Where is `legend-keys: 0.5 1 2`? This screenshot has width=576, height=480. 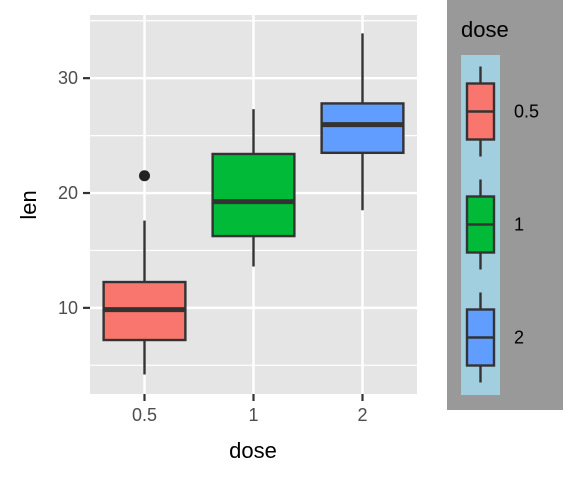
legend-keys: 0.5 1 2 is located at coordinates (502, 224).